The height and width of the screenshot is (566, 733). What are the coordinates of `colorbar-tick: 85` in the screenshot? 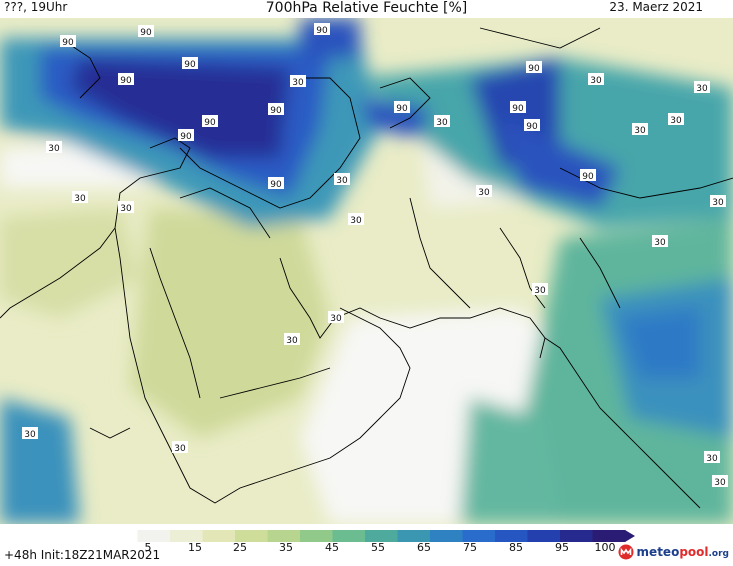 It's located at (516, 547).